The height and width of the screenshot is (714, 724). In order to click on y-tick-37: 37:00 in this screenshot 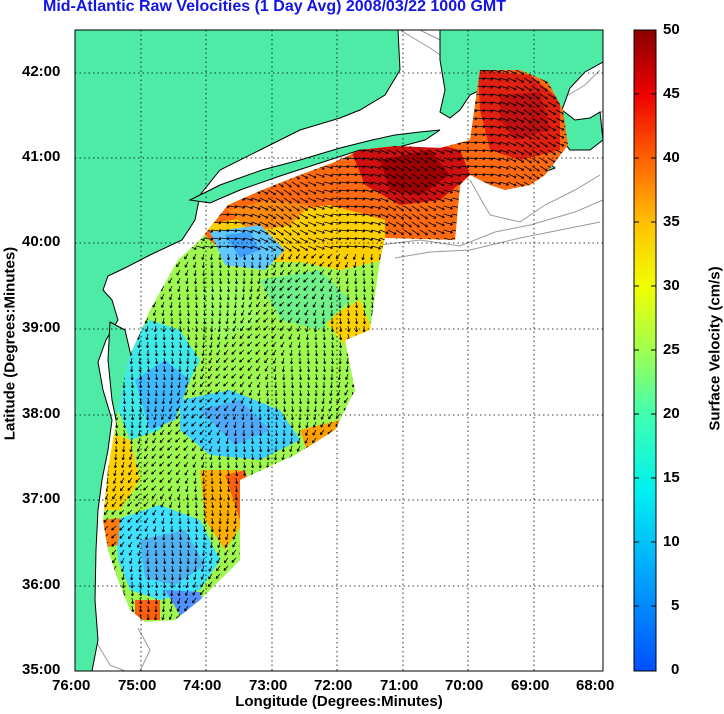, I will do `click(41, 498)`.